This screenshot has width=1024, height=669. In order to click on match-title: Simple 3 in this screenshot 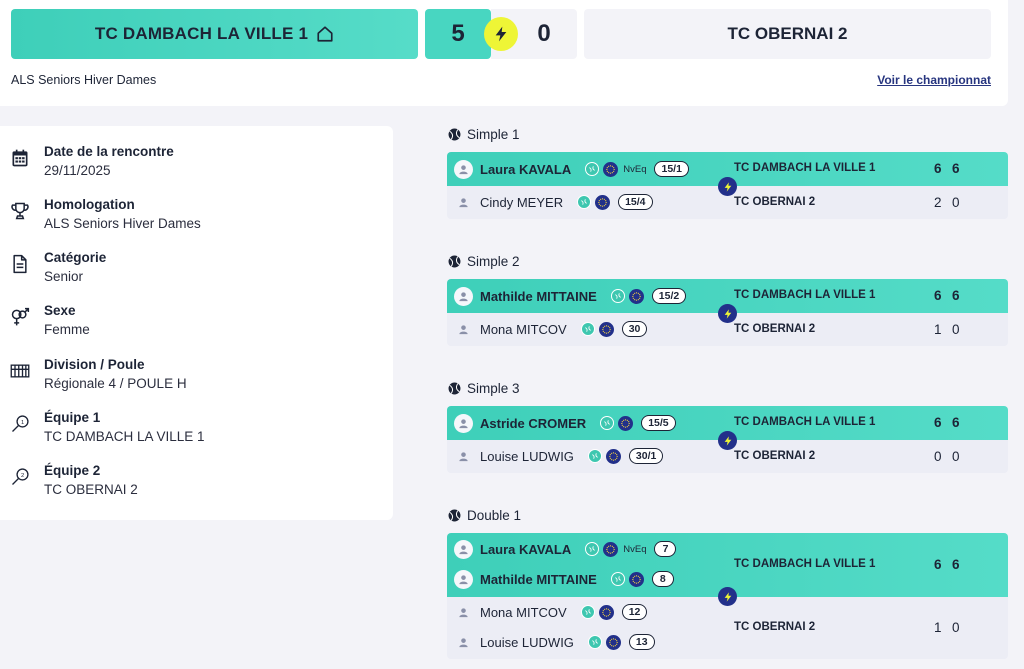, I will do `click(493, 388)`.